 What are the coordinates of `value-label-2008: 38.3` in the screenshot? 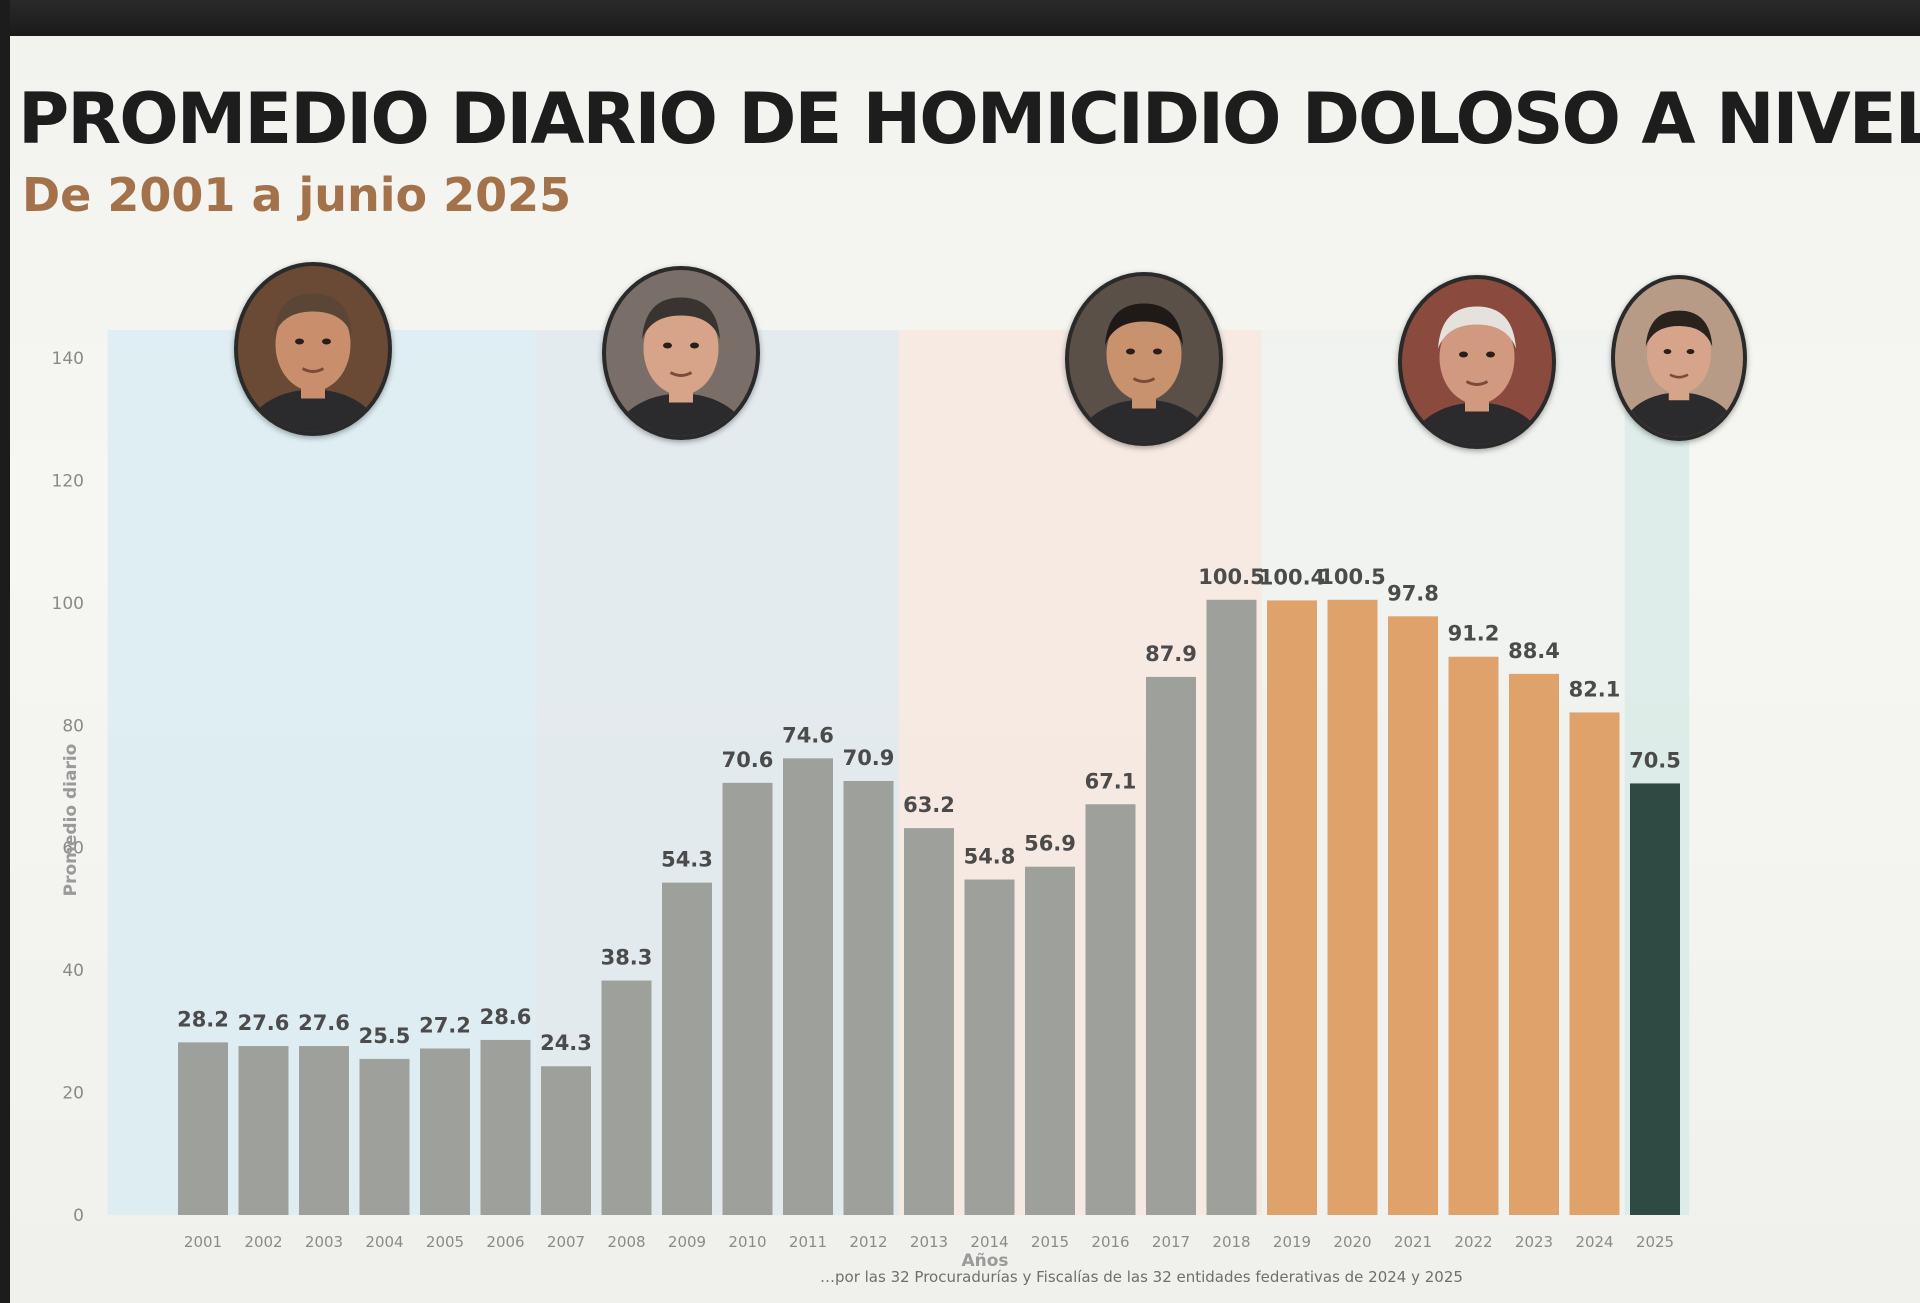 It's located at (627, 958).